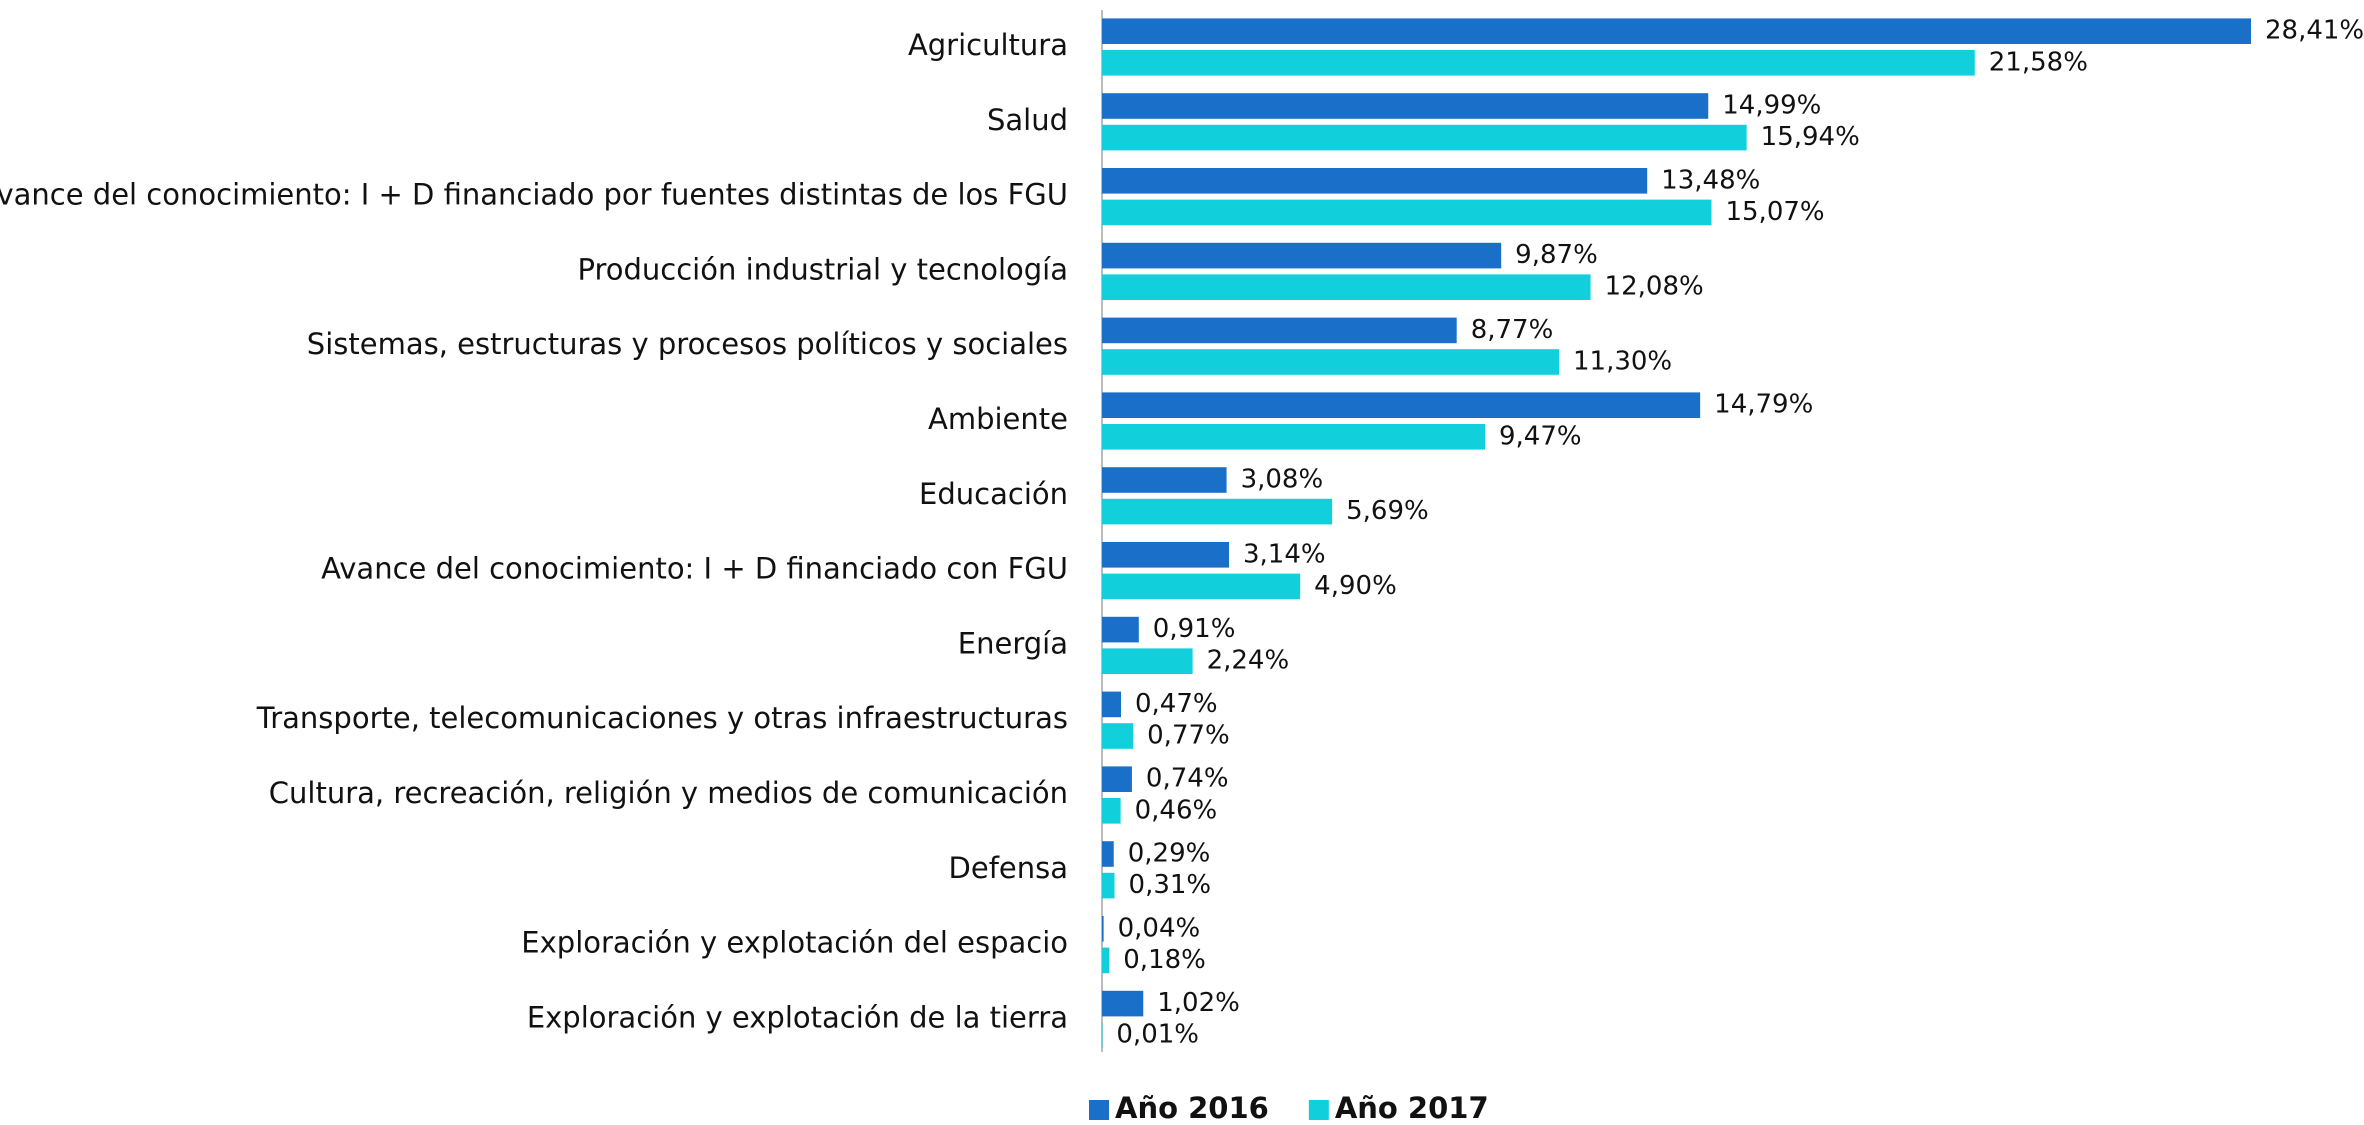 This screenshot has width=2364, height=1125. I want to click on category-label: Educación, so click(993, 494).